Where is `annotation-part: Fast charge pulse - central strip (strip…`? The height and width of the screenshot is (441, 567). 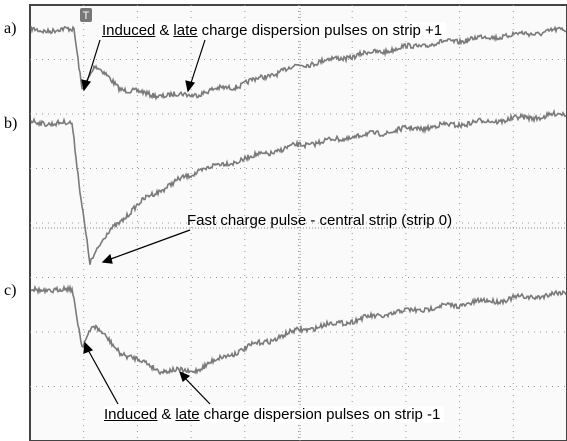 annotation-part: Fast charge pulse - central strip (strip… is located at coordinates (320, 220).